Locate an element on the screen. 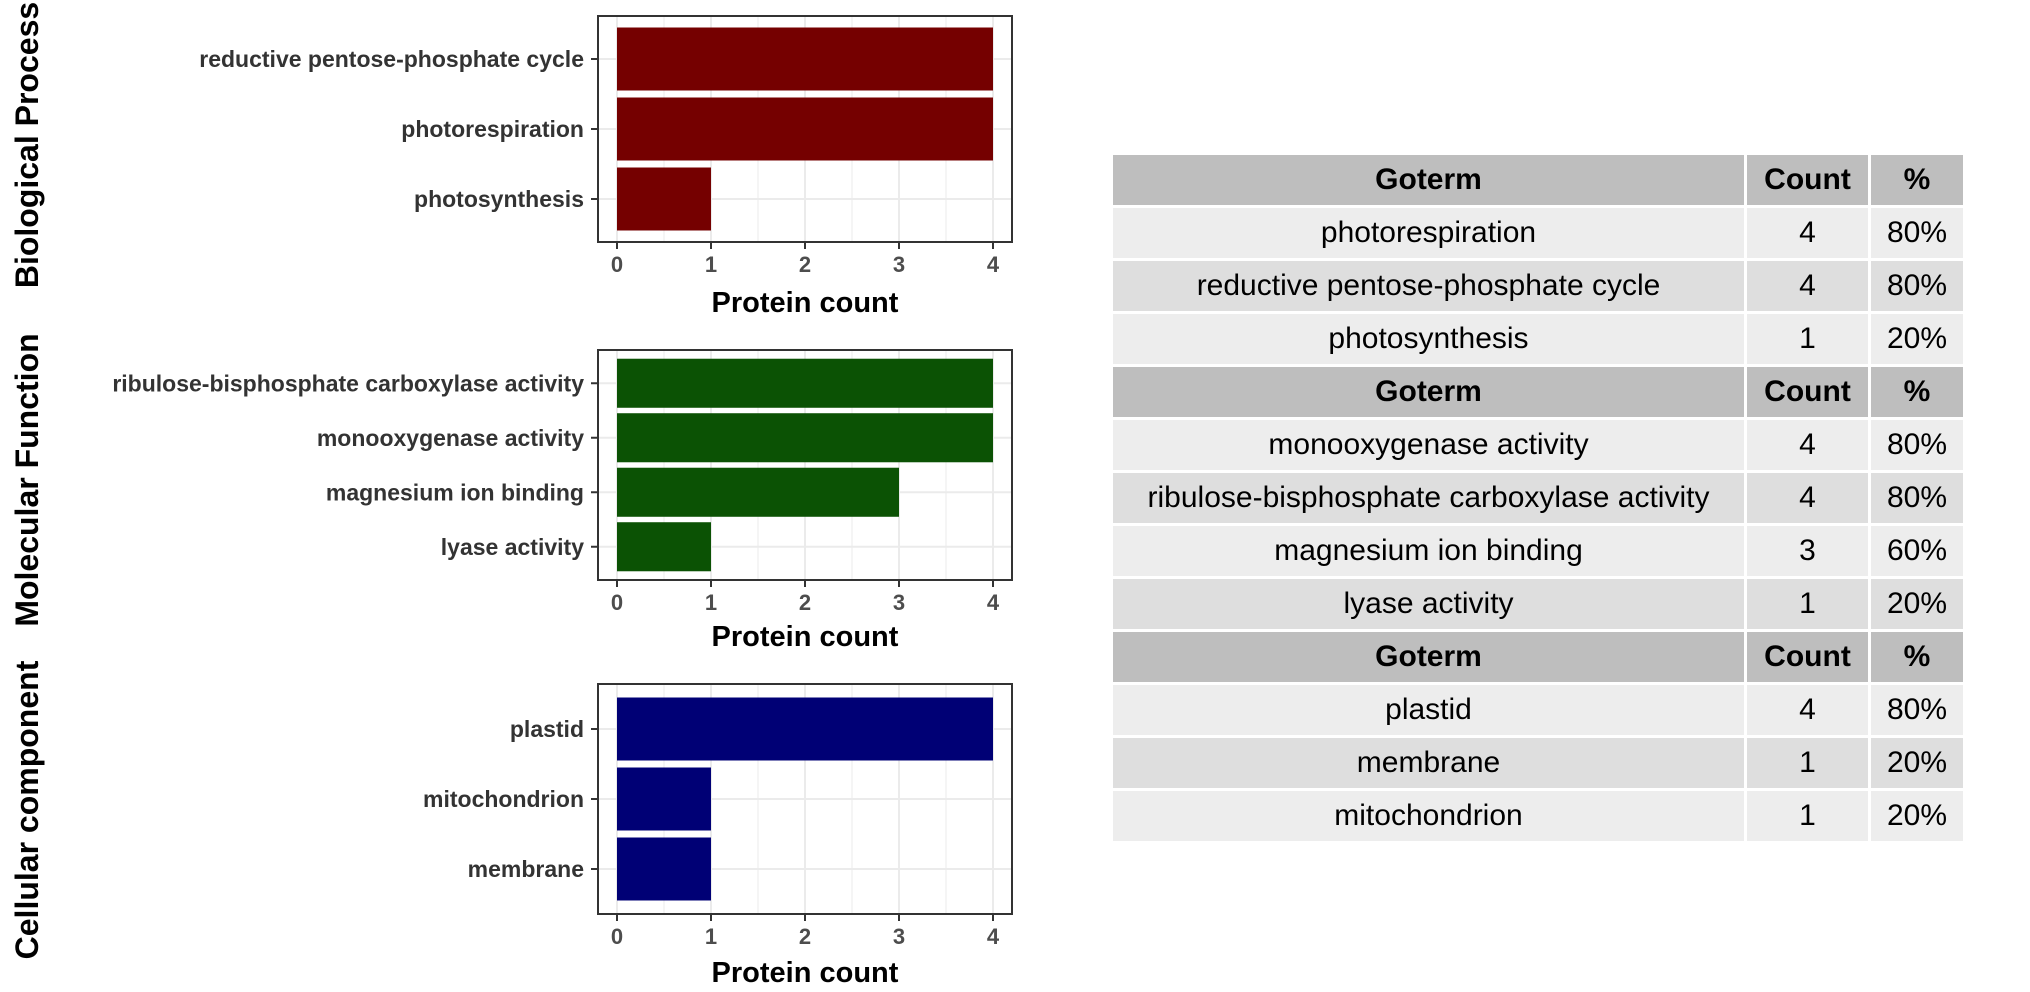 Image resolution: width=2030 pixels, height=992 pixels. y-tick-label: magnesium ion binding is located at coordinates (455, 492).